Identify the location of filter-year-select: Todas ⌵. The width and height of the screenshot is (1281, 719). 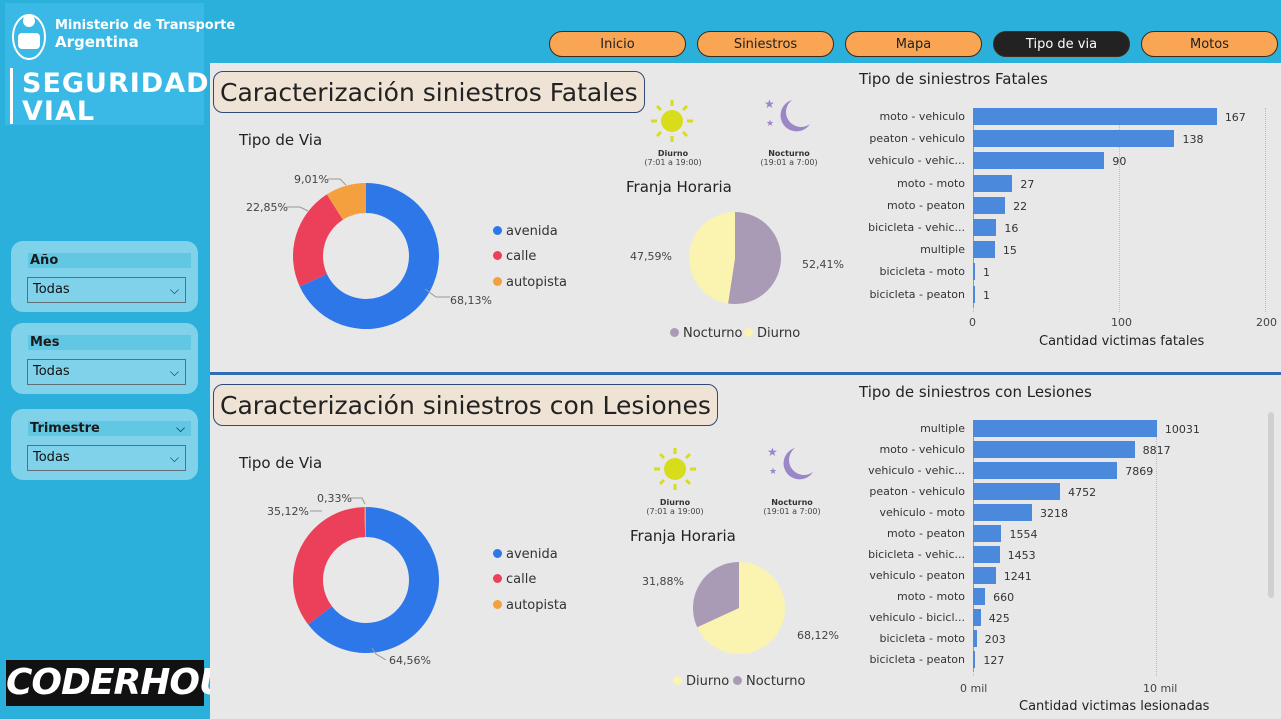
(106, 290).